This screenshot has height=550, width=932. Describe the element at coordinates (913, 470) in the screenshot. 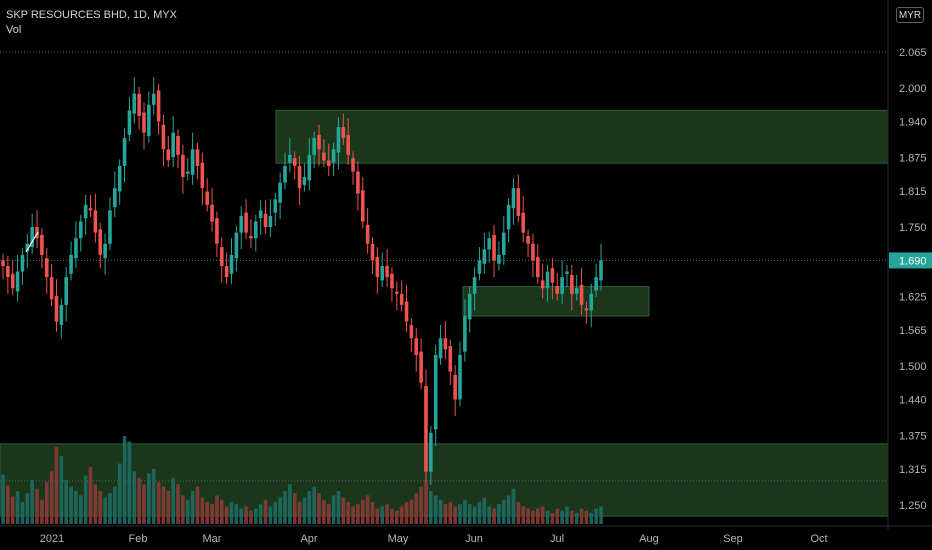

I see `y-tick-label: 1.315` at that location.